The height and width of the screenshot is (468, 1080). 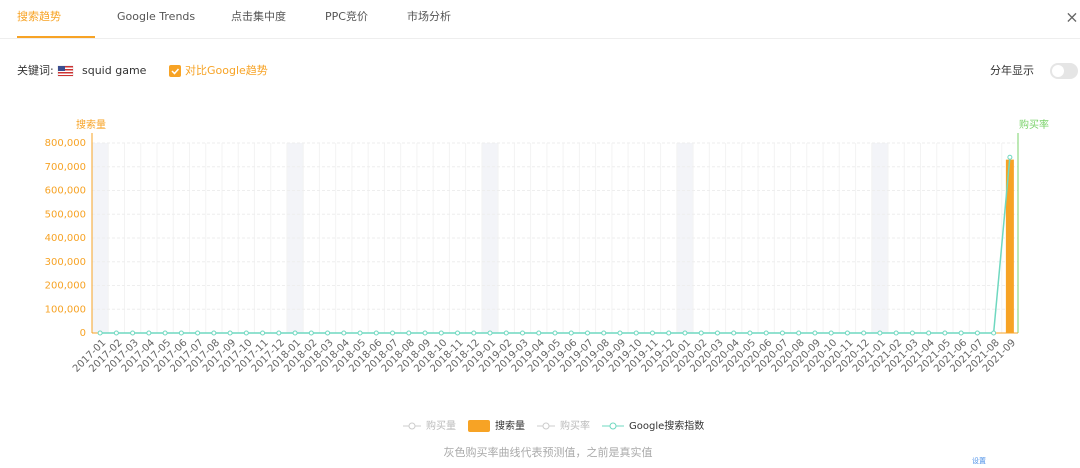 What do you see at coordinates (65, 214) in the screenshot?
I see `y-tick-label: 500,000` at bounding box center [65, 214].